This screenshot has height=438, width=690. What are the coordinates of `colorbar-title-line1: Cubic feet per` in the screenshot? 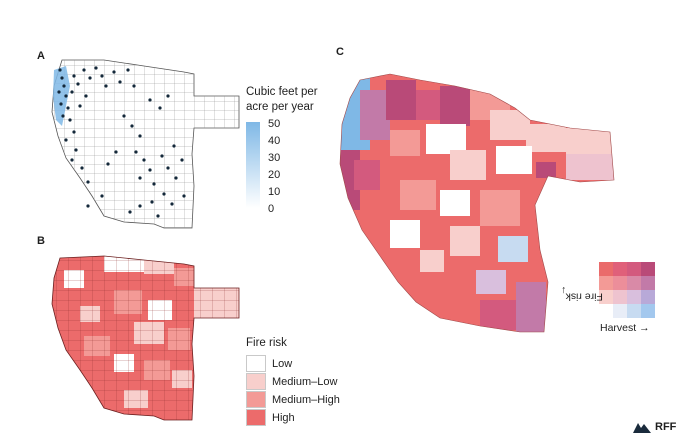 It's located at (282, 92).